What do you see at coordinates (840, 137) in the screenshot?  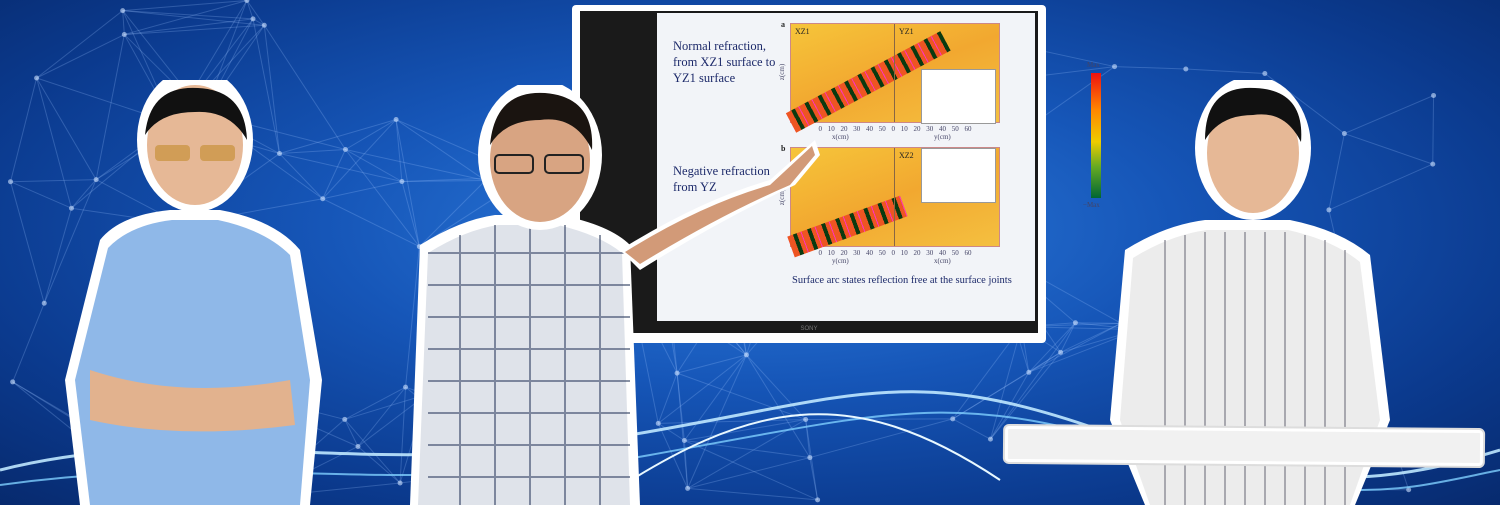 I see `x-axis-label-left: x(cm)` at bounding box center [840, 137].